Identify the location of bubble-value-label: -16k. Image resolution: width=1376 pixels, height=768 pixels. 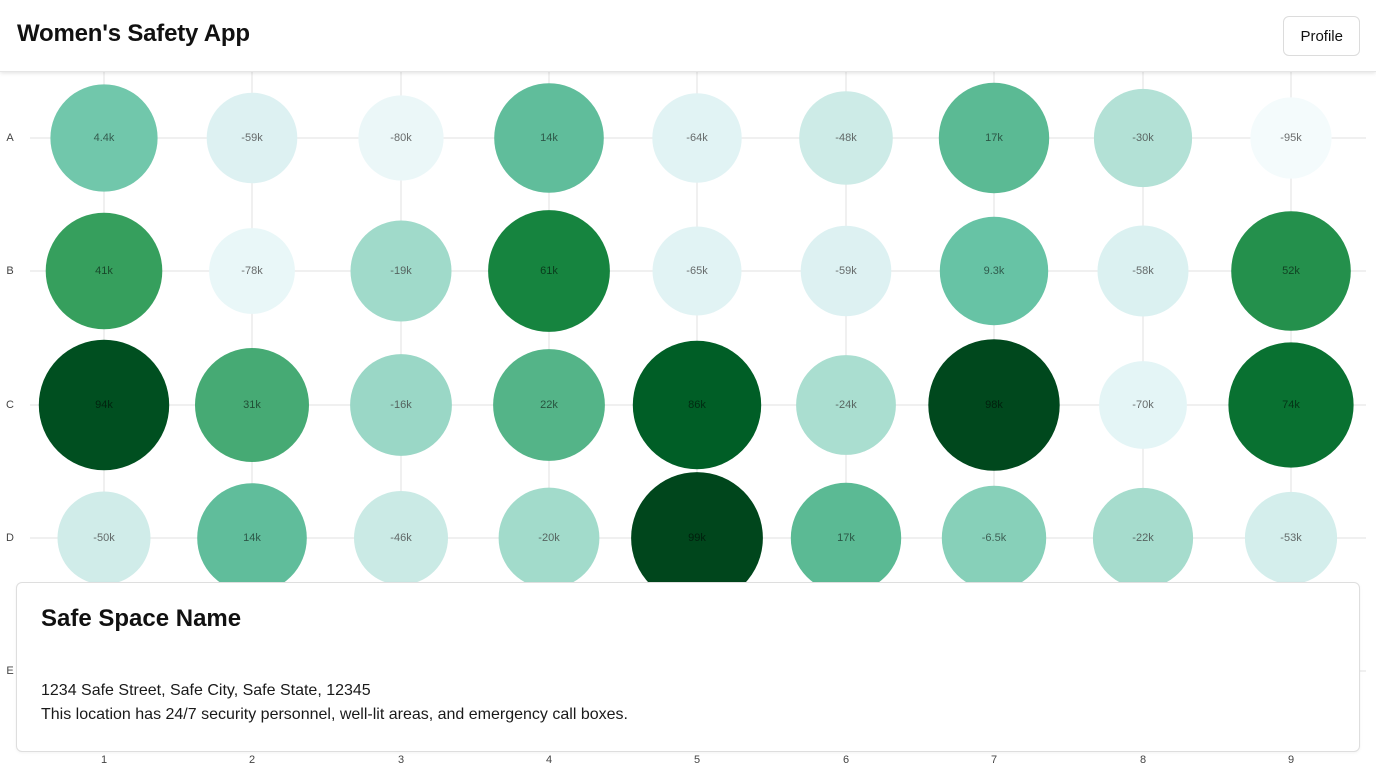
(401, 405).